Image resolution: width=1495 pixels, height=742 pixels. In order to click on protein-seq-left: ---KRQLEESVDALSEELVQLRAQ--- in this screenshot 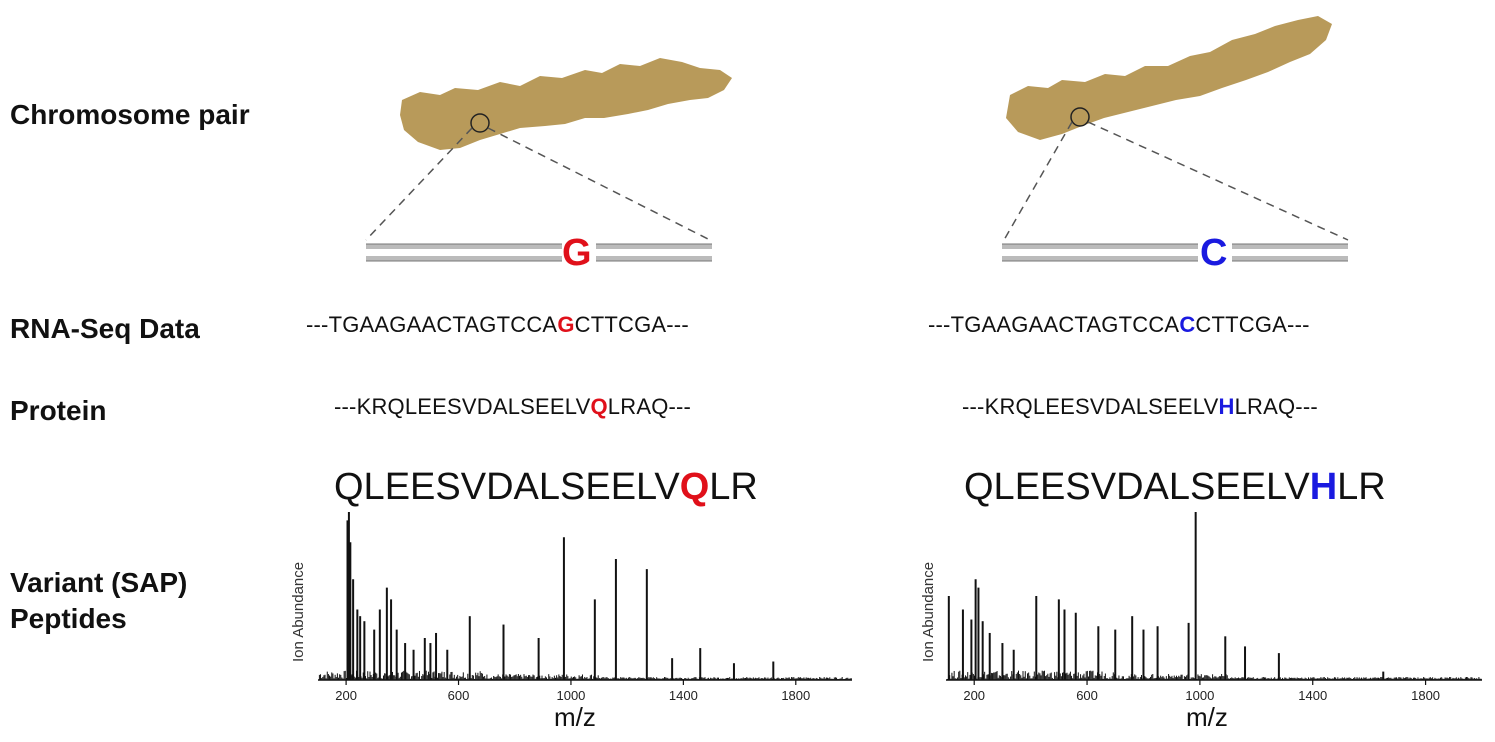, I will do `click(512, 407)`.